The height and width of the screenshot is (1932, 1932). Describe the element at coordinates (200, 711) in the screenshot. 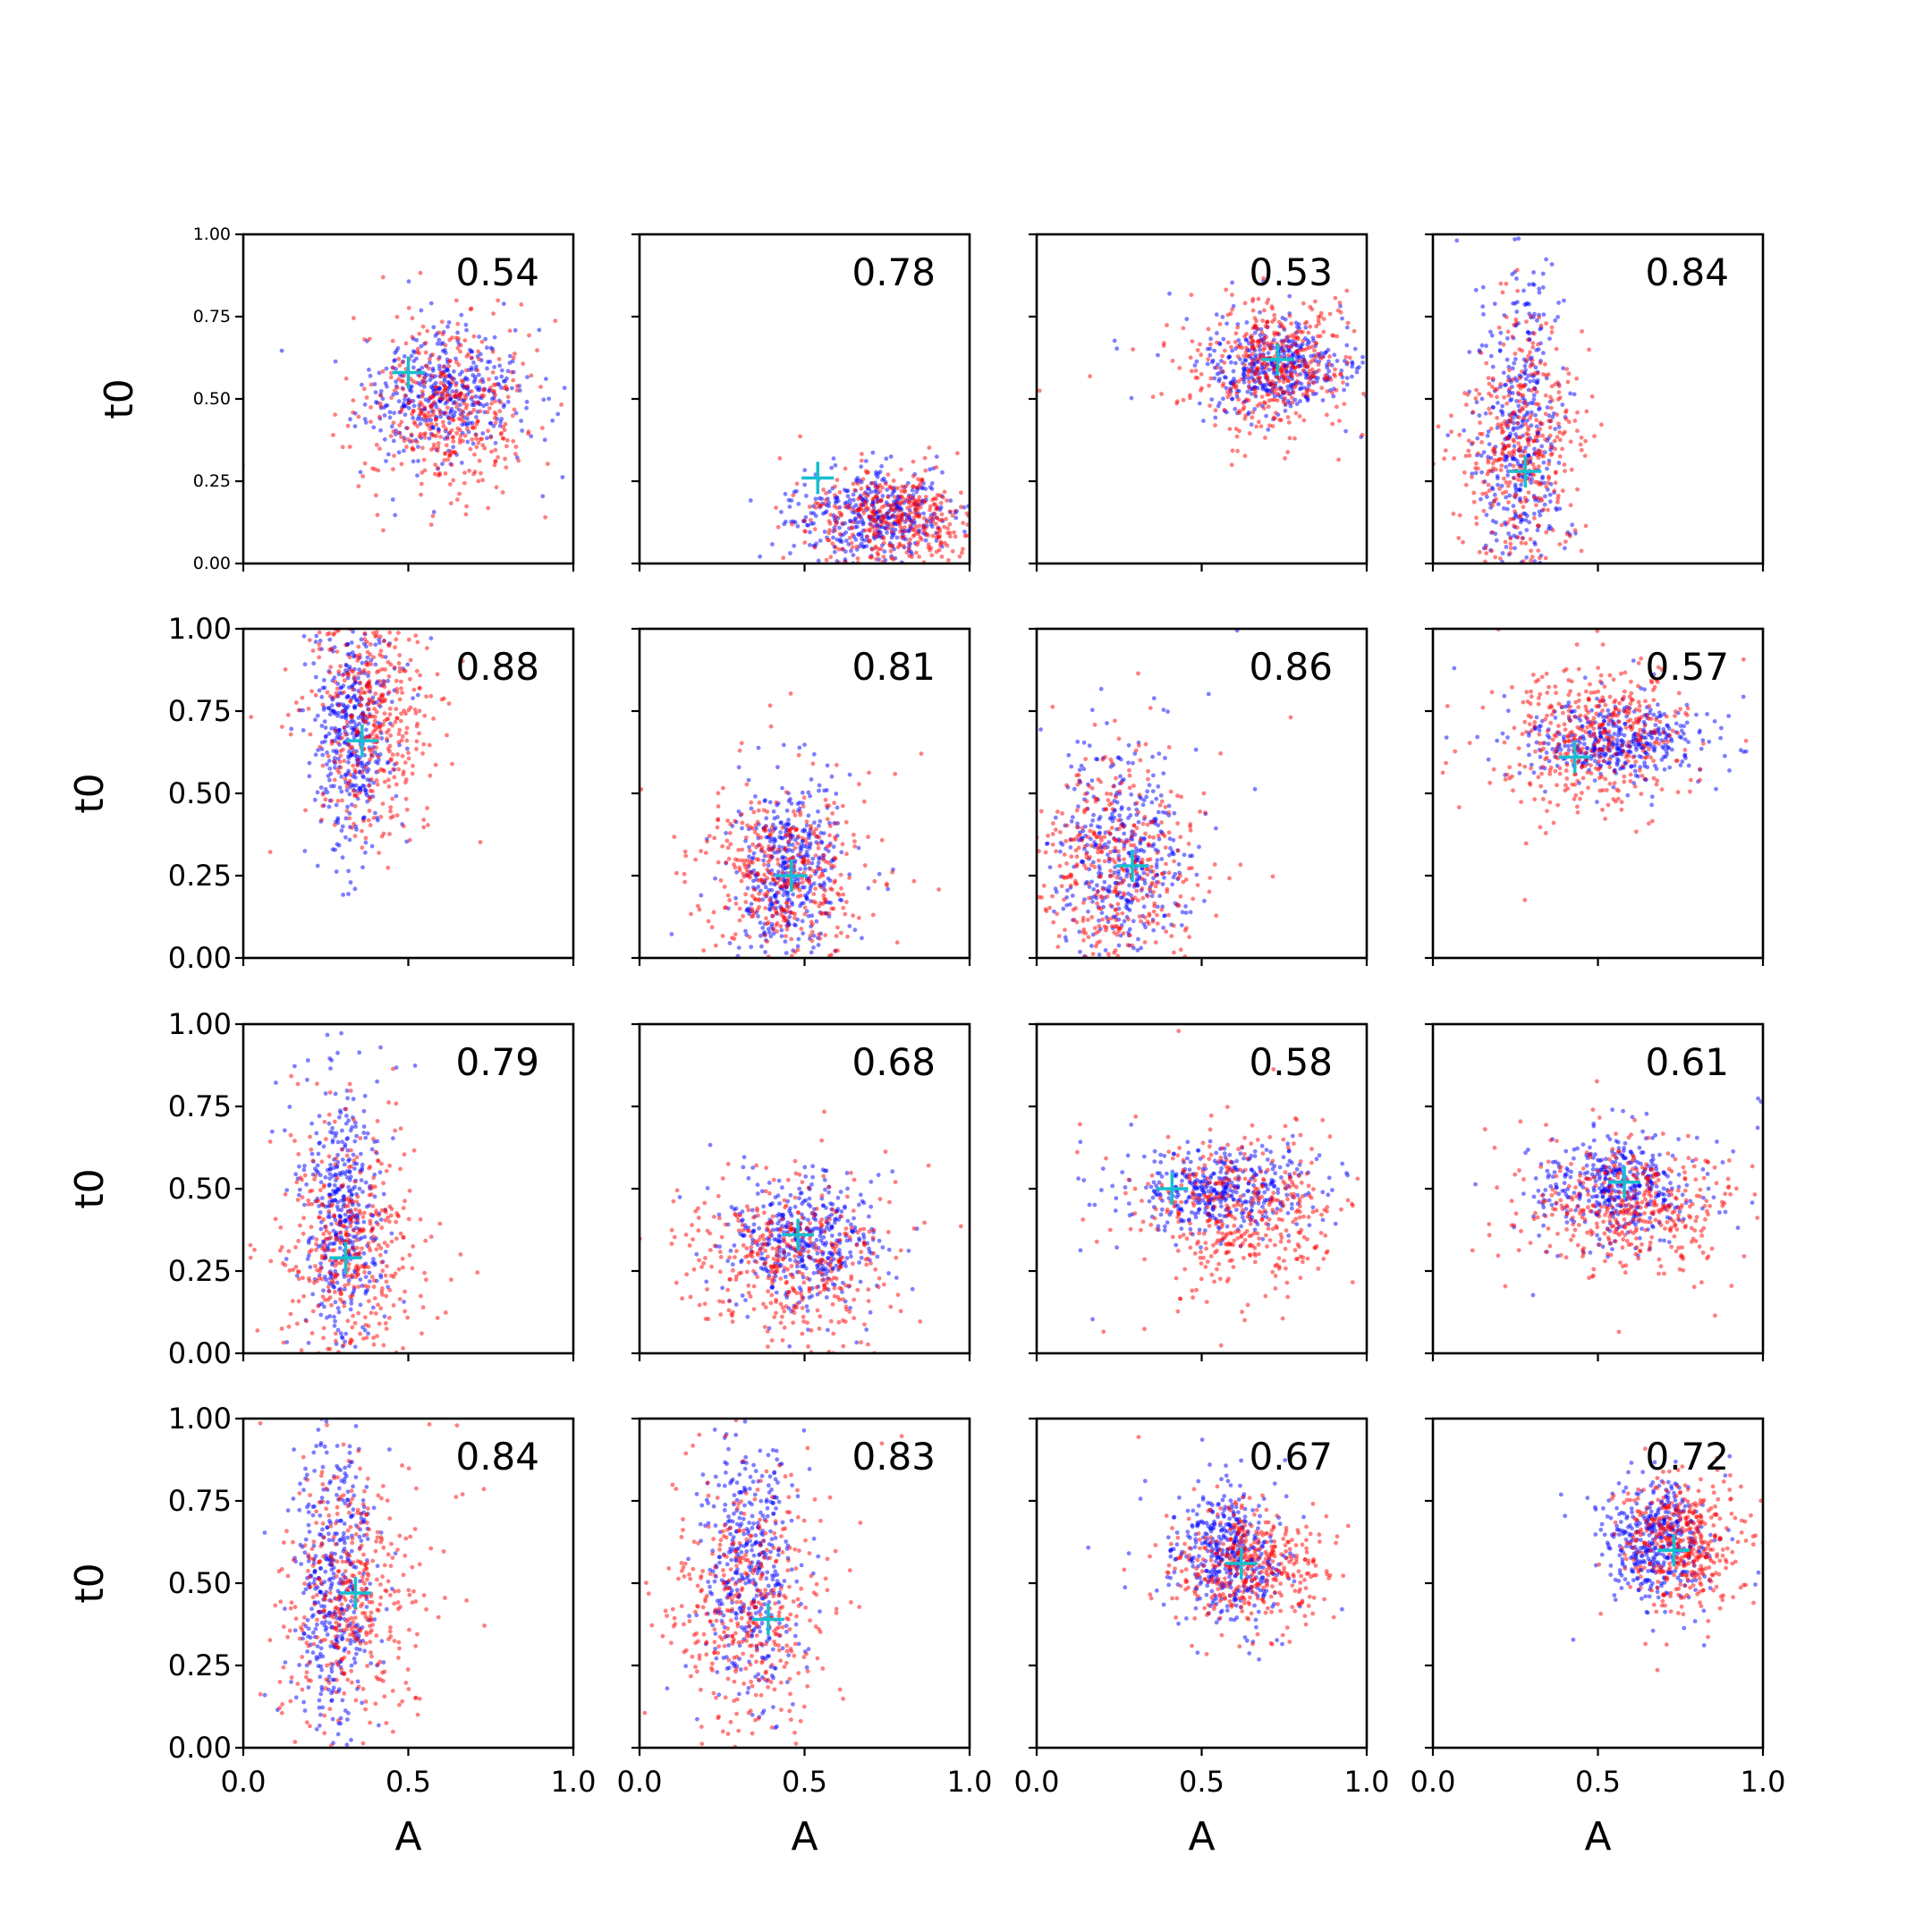

I see `y-tick-label: 0.75` at that location.